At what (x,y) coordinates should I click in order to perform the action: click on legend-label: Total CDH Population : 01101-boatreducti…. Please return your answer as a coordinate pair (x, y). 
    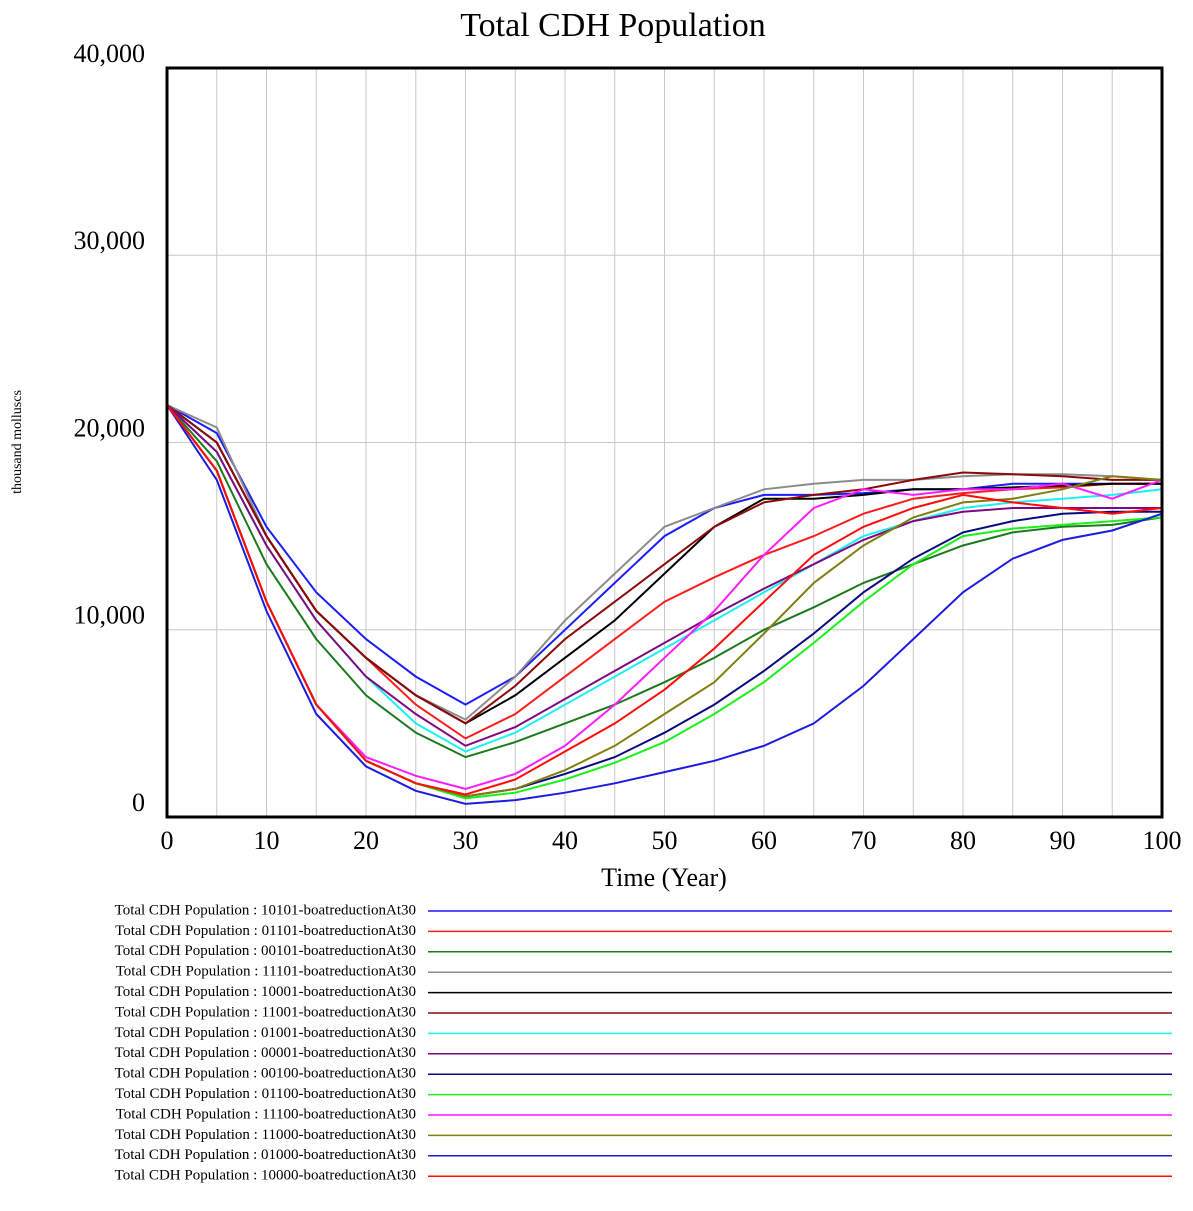
    Looking at the image, I should click on (265, 931).